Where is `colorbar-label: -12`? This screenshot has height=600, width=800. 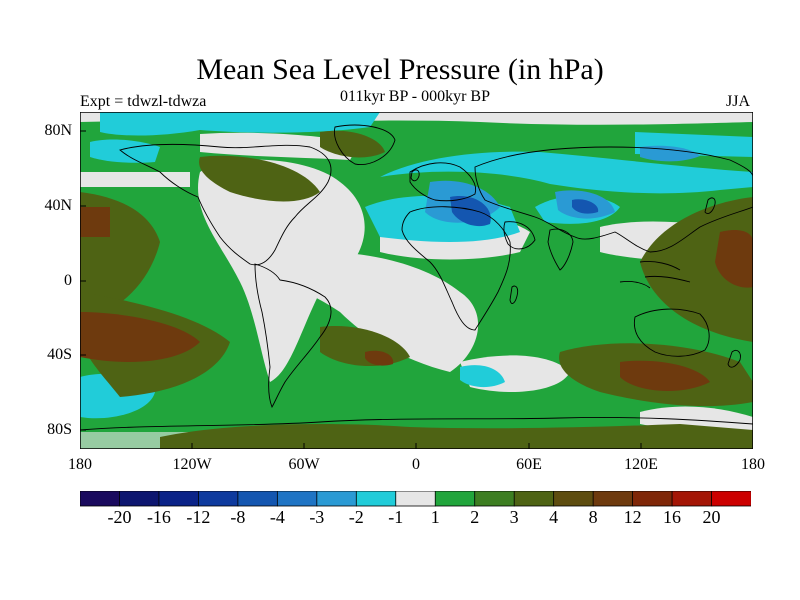 colorbar-label: -12 is located at coordinates (198, 517).